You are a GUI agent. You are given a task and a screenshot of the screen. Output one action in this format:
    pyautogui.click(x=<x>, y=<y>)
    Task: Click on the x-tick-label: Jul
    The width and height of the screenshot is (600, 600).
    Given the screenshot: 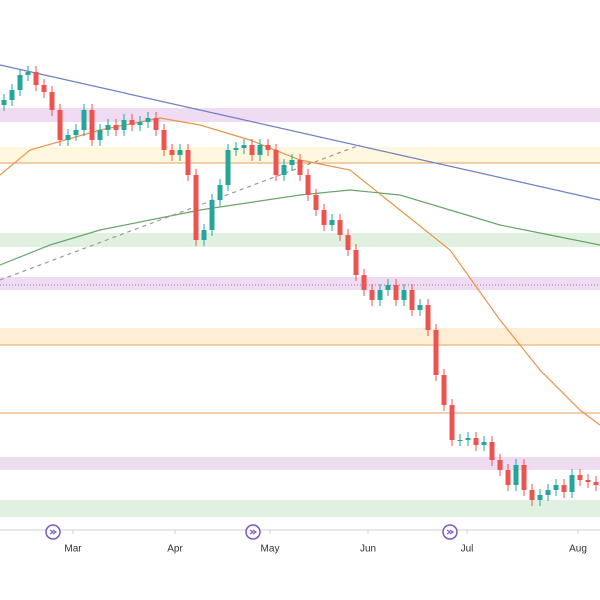 What is the action you would take?
    pyautogui.click(x=467, y=549)
    